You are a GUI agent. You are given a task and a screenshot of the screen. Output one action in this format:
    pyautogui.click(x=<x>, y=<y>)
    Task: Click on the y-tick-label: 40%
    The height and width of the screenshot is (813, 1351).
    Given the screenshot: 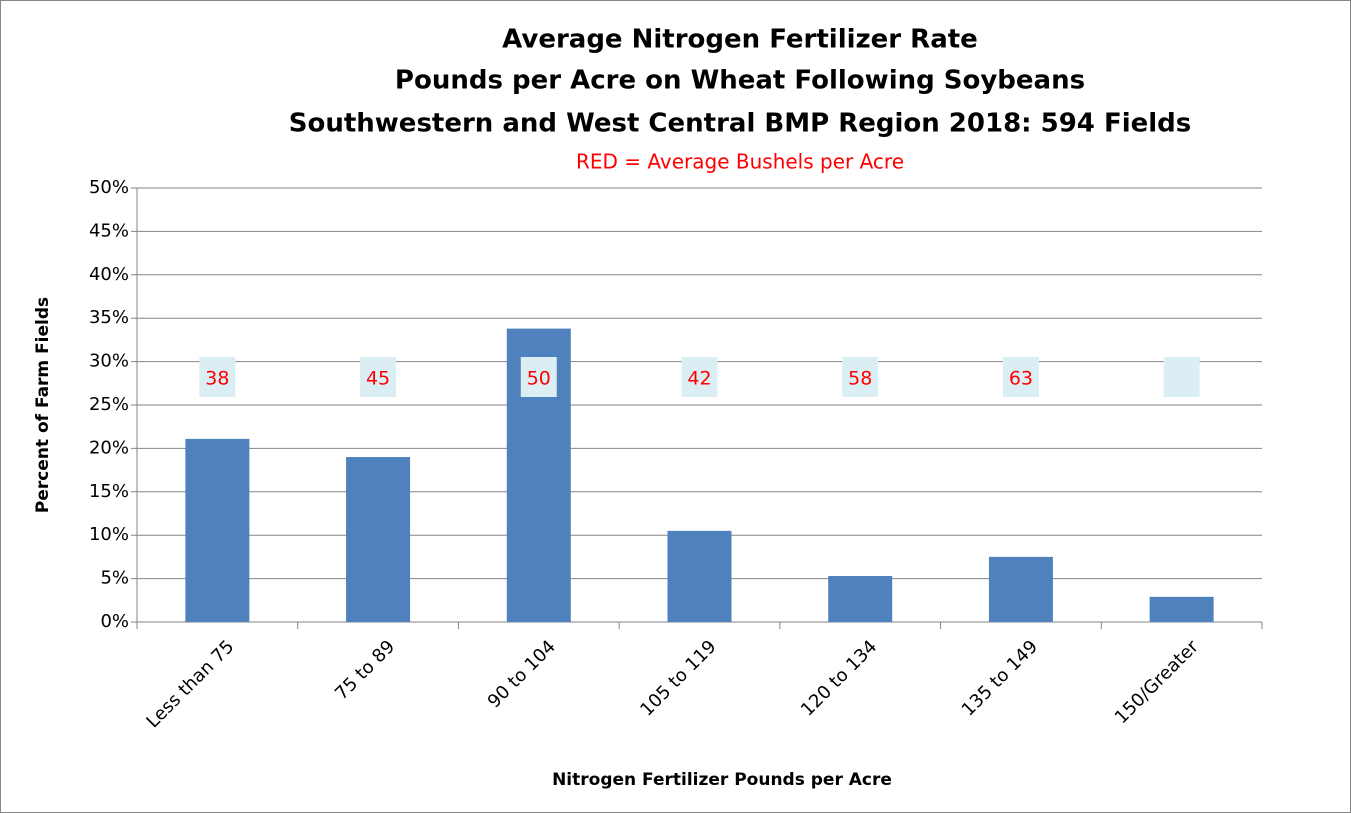 What is the action you would take?
    pyautogui.click(x=109, y=274)
    